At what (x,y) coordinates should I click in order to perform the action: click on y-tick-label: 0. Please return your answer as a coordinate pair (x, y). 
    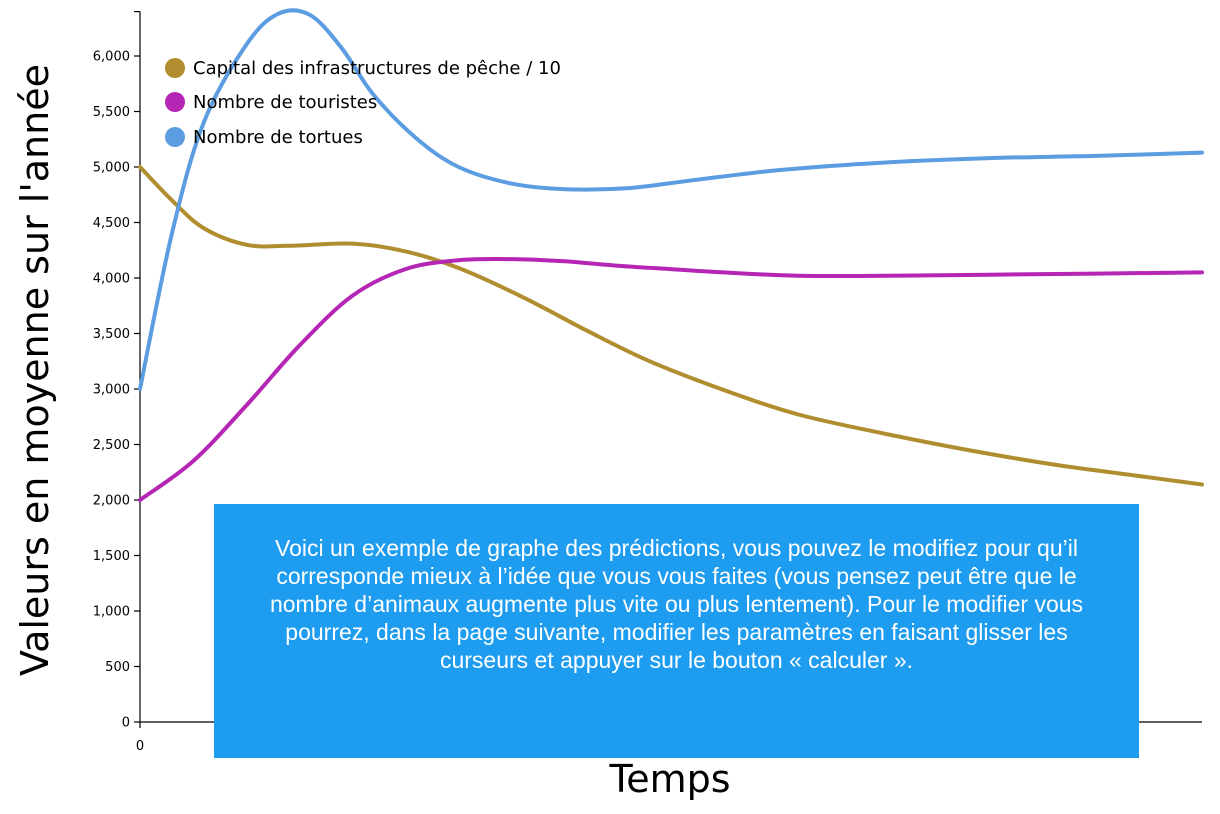
    Looking at the image, I should click on (126, 723).